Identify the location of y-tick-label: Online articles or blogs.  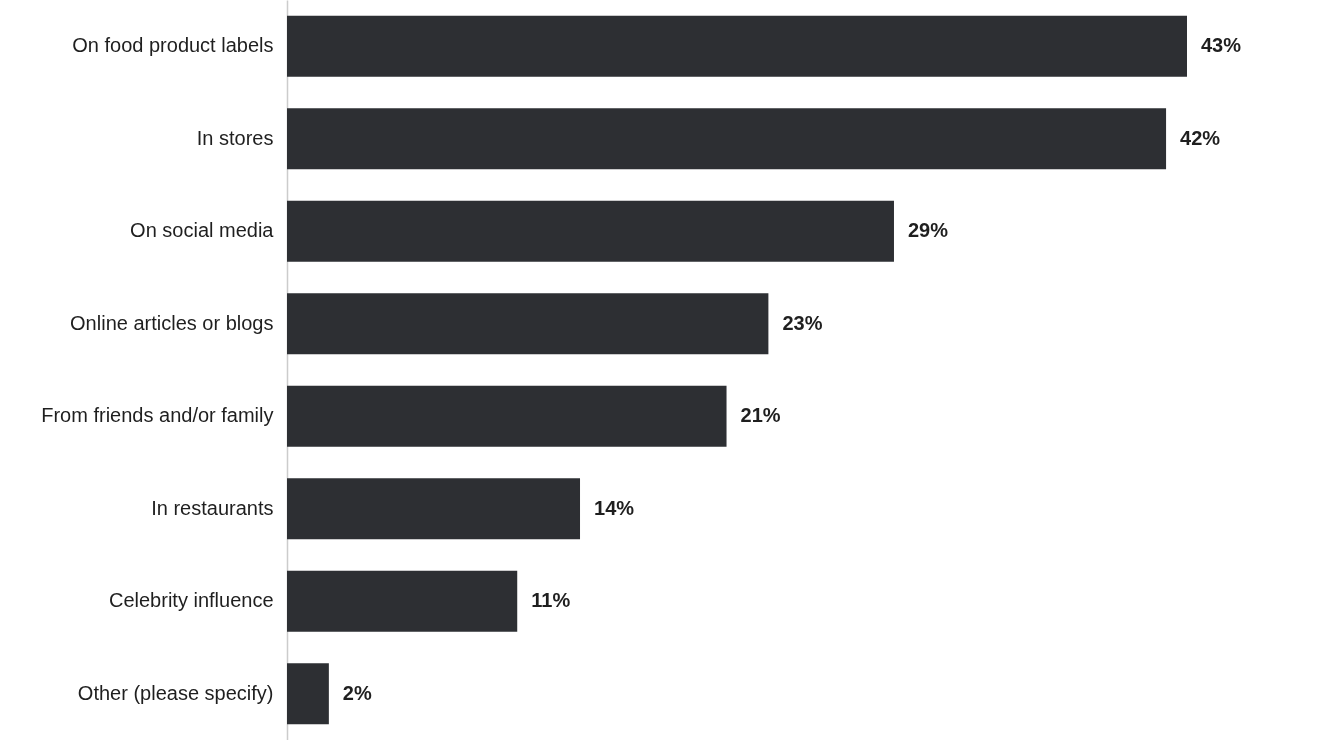
(172, 322).